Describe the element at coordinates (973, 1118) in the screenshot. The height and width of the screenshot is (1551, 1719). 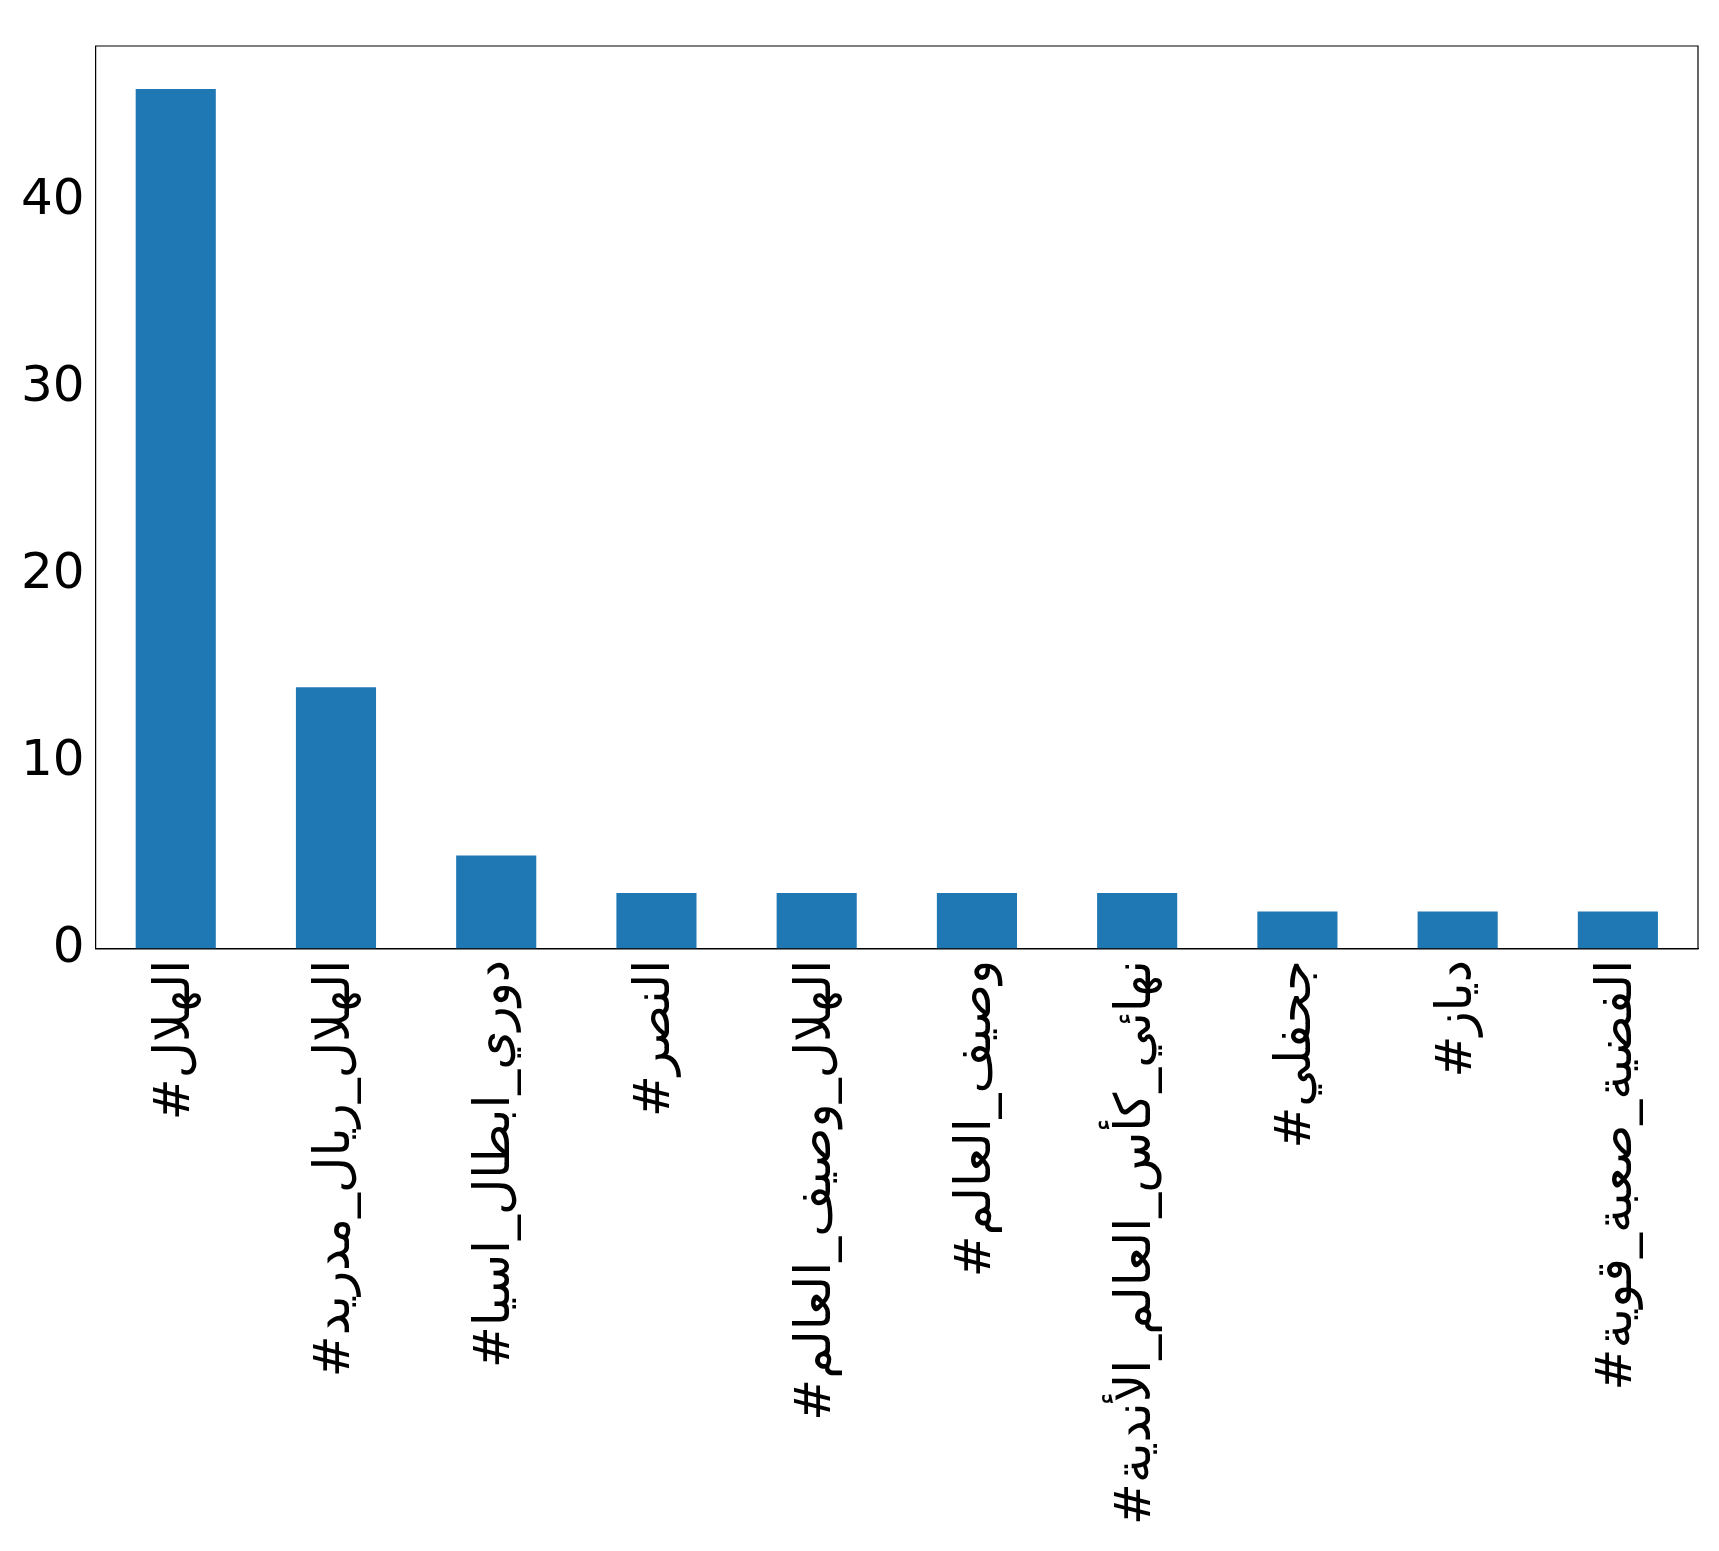
I see `x-tick-label: #وصيف_العالم` at that location.